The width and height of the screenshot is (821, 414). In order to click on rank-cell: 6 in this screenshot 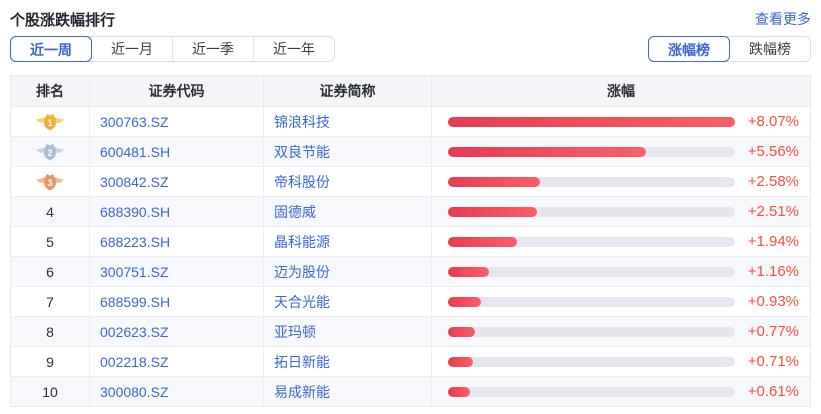, I will do `click(50, 271)`.